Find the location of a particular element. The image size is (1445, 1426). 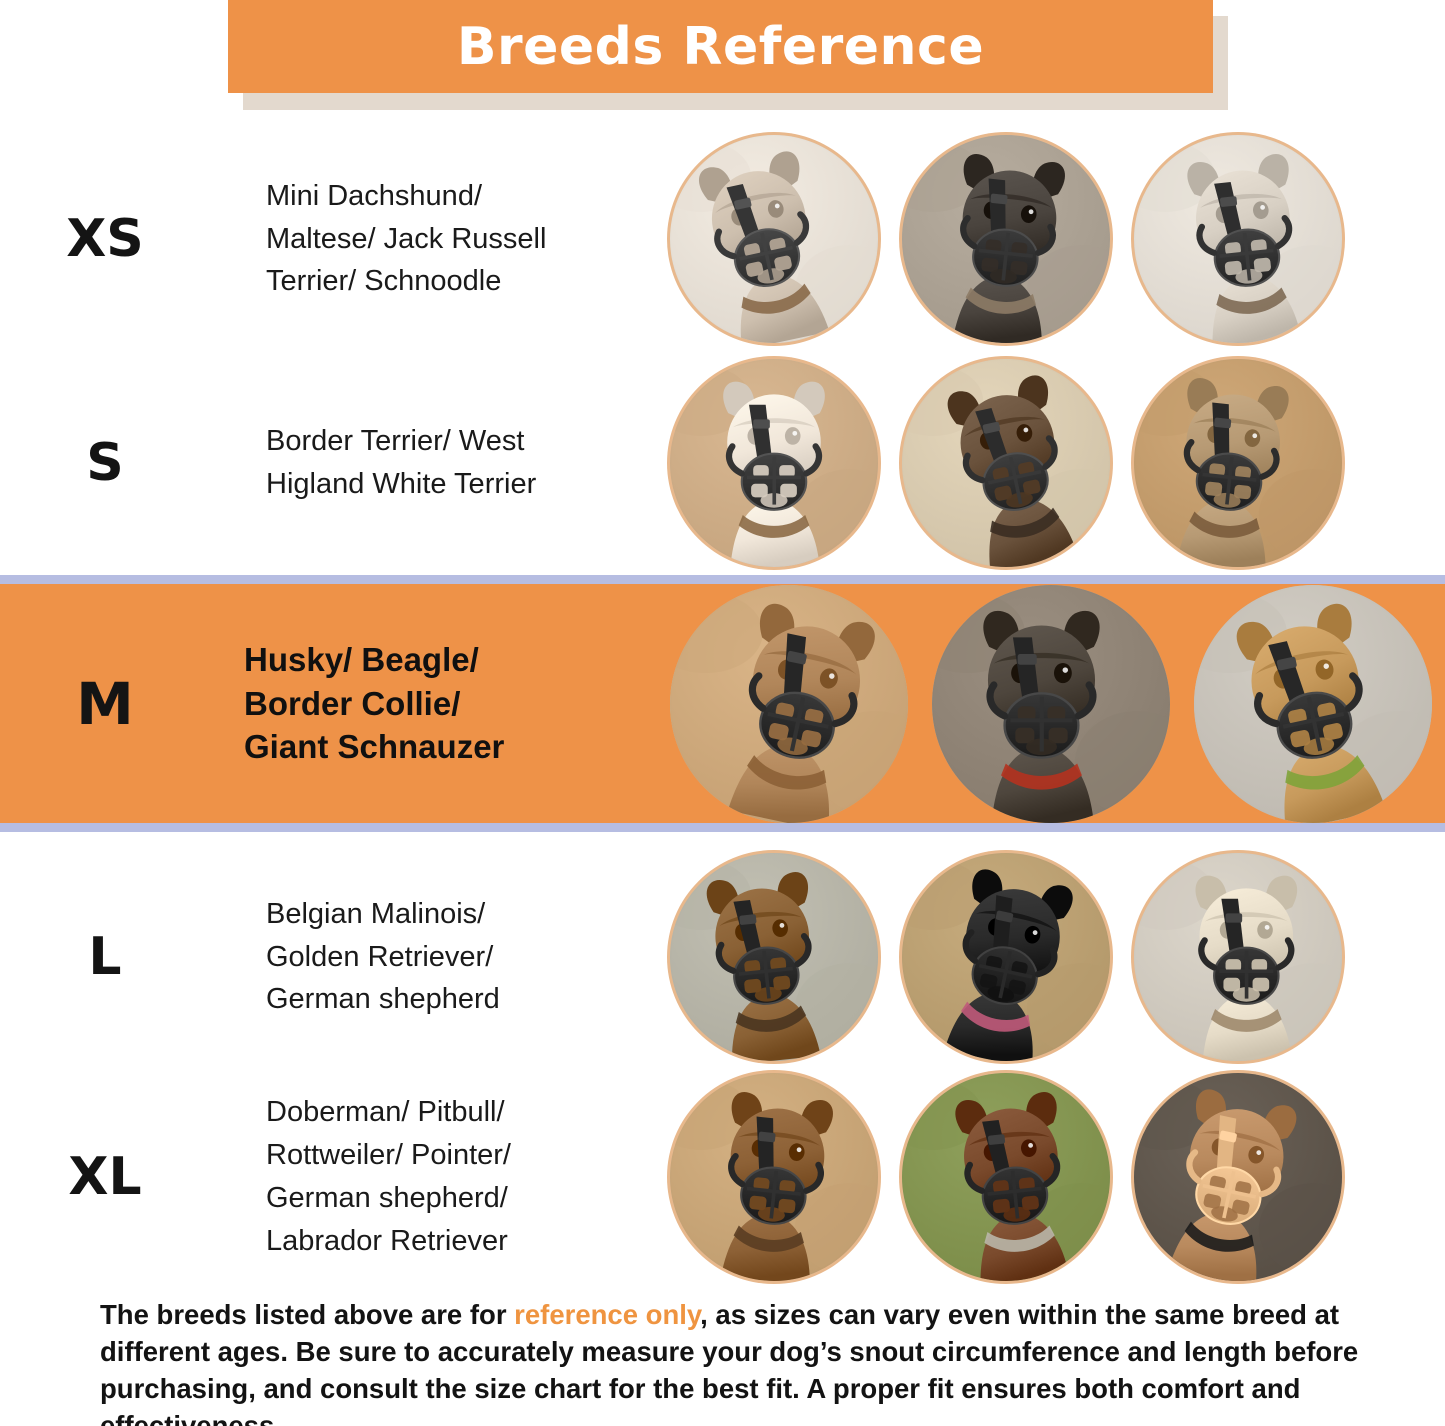

photo-group-xl is located at coordinates (1052, 1177).